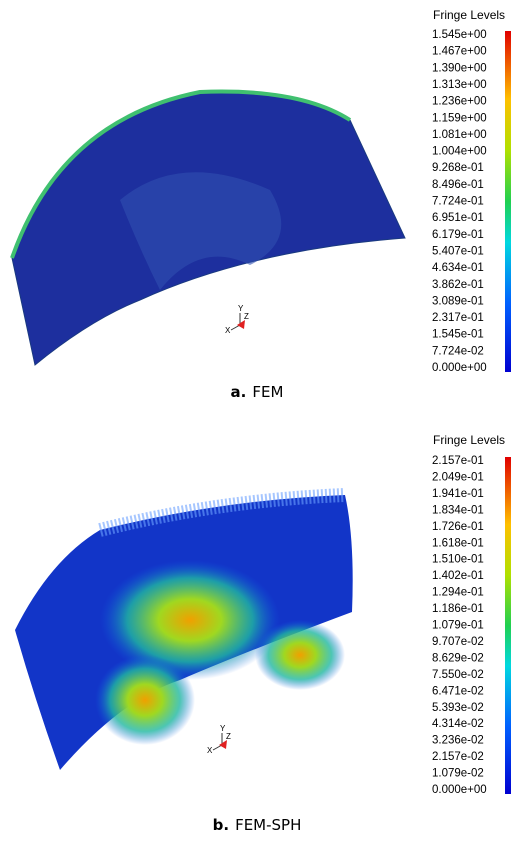 This screenshot has width=514, height=845. What do you see at coordinates (459, 135) in the screenshot?
I see `fringe-level: 1.081e+00` at bounding box center [459, 135].